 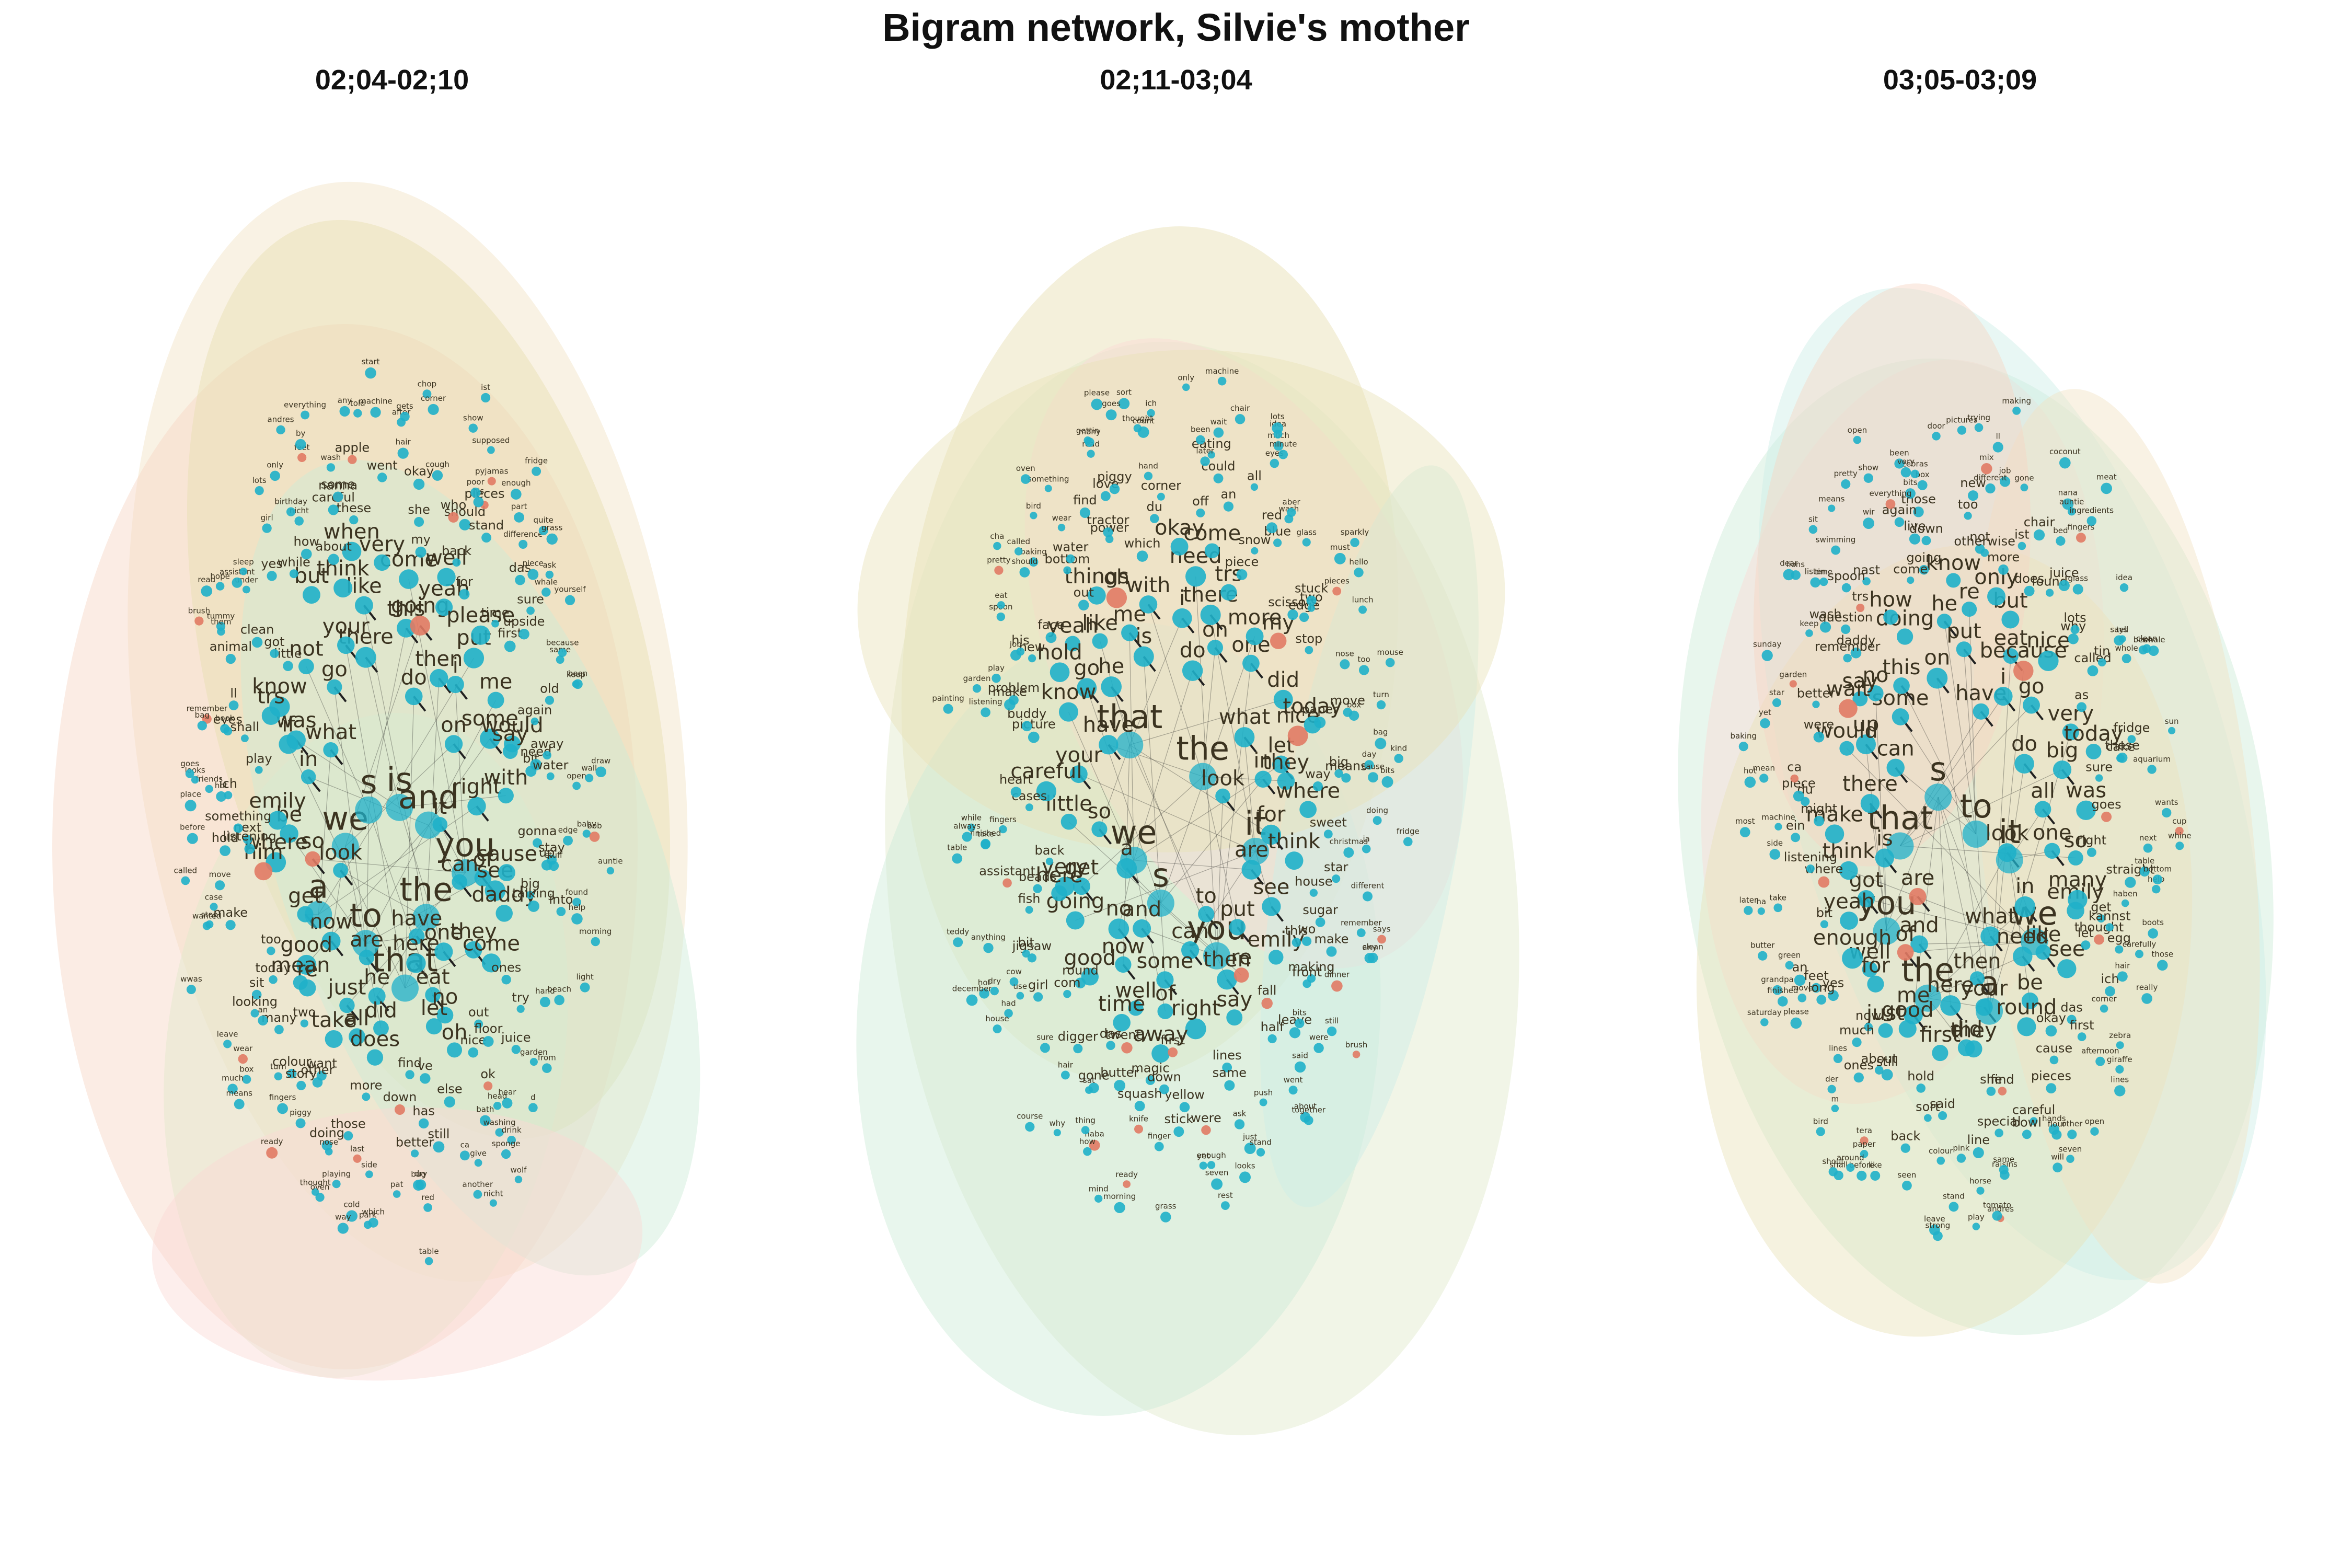 What do you see at coordinates (546, 581) in the screenshot?
I see `word-label: whale` at bounding box center [546, 581].